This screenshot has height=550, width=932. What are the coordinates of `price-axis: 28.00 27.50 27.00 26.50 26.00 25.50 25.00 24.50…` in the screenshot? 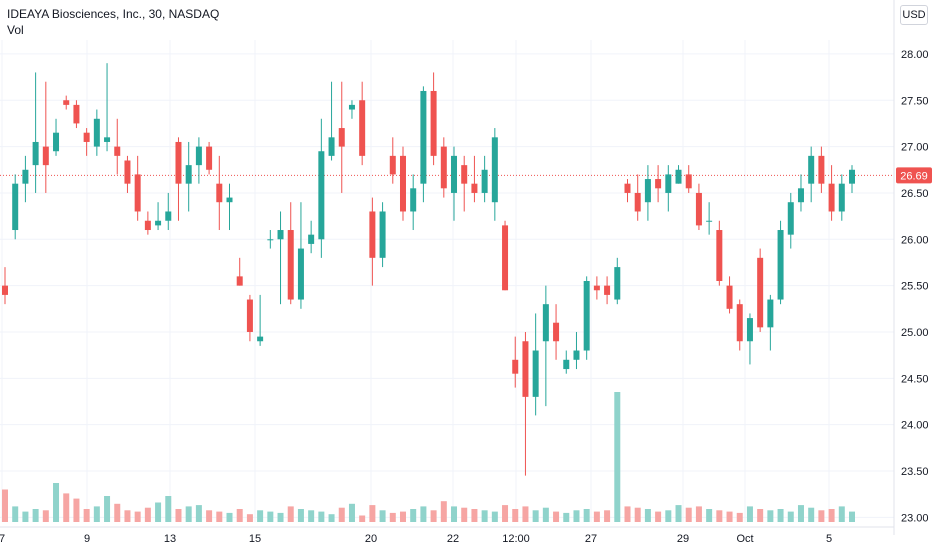 It's located at (911, 267).